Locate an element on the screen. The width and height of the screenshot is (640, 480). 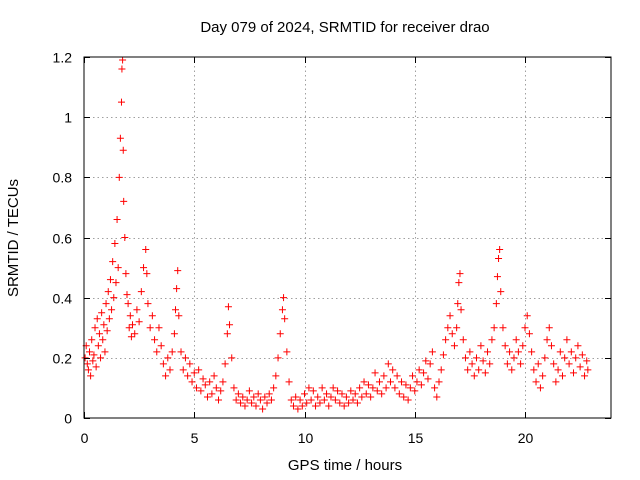
y-tick-label: 1.2 is located at coordinates (63, 58).